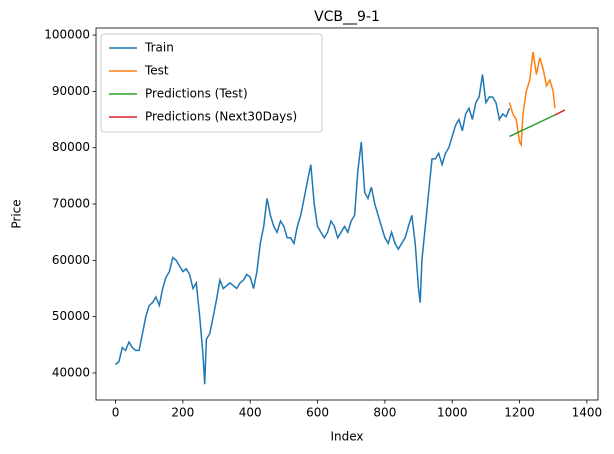  I want to click on chart-title: VCB__9-1, so click(347, 17).